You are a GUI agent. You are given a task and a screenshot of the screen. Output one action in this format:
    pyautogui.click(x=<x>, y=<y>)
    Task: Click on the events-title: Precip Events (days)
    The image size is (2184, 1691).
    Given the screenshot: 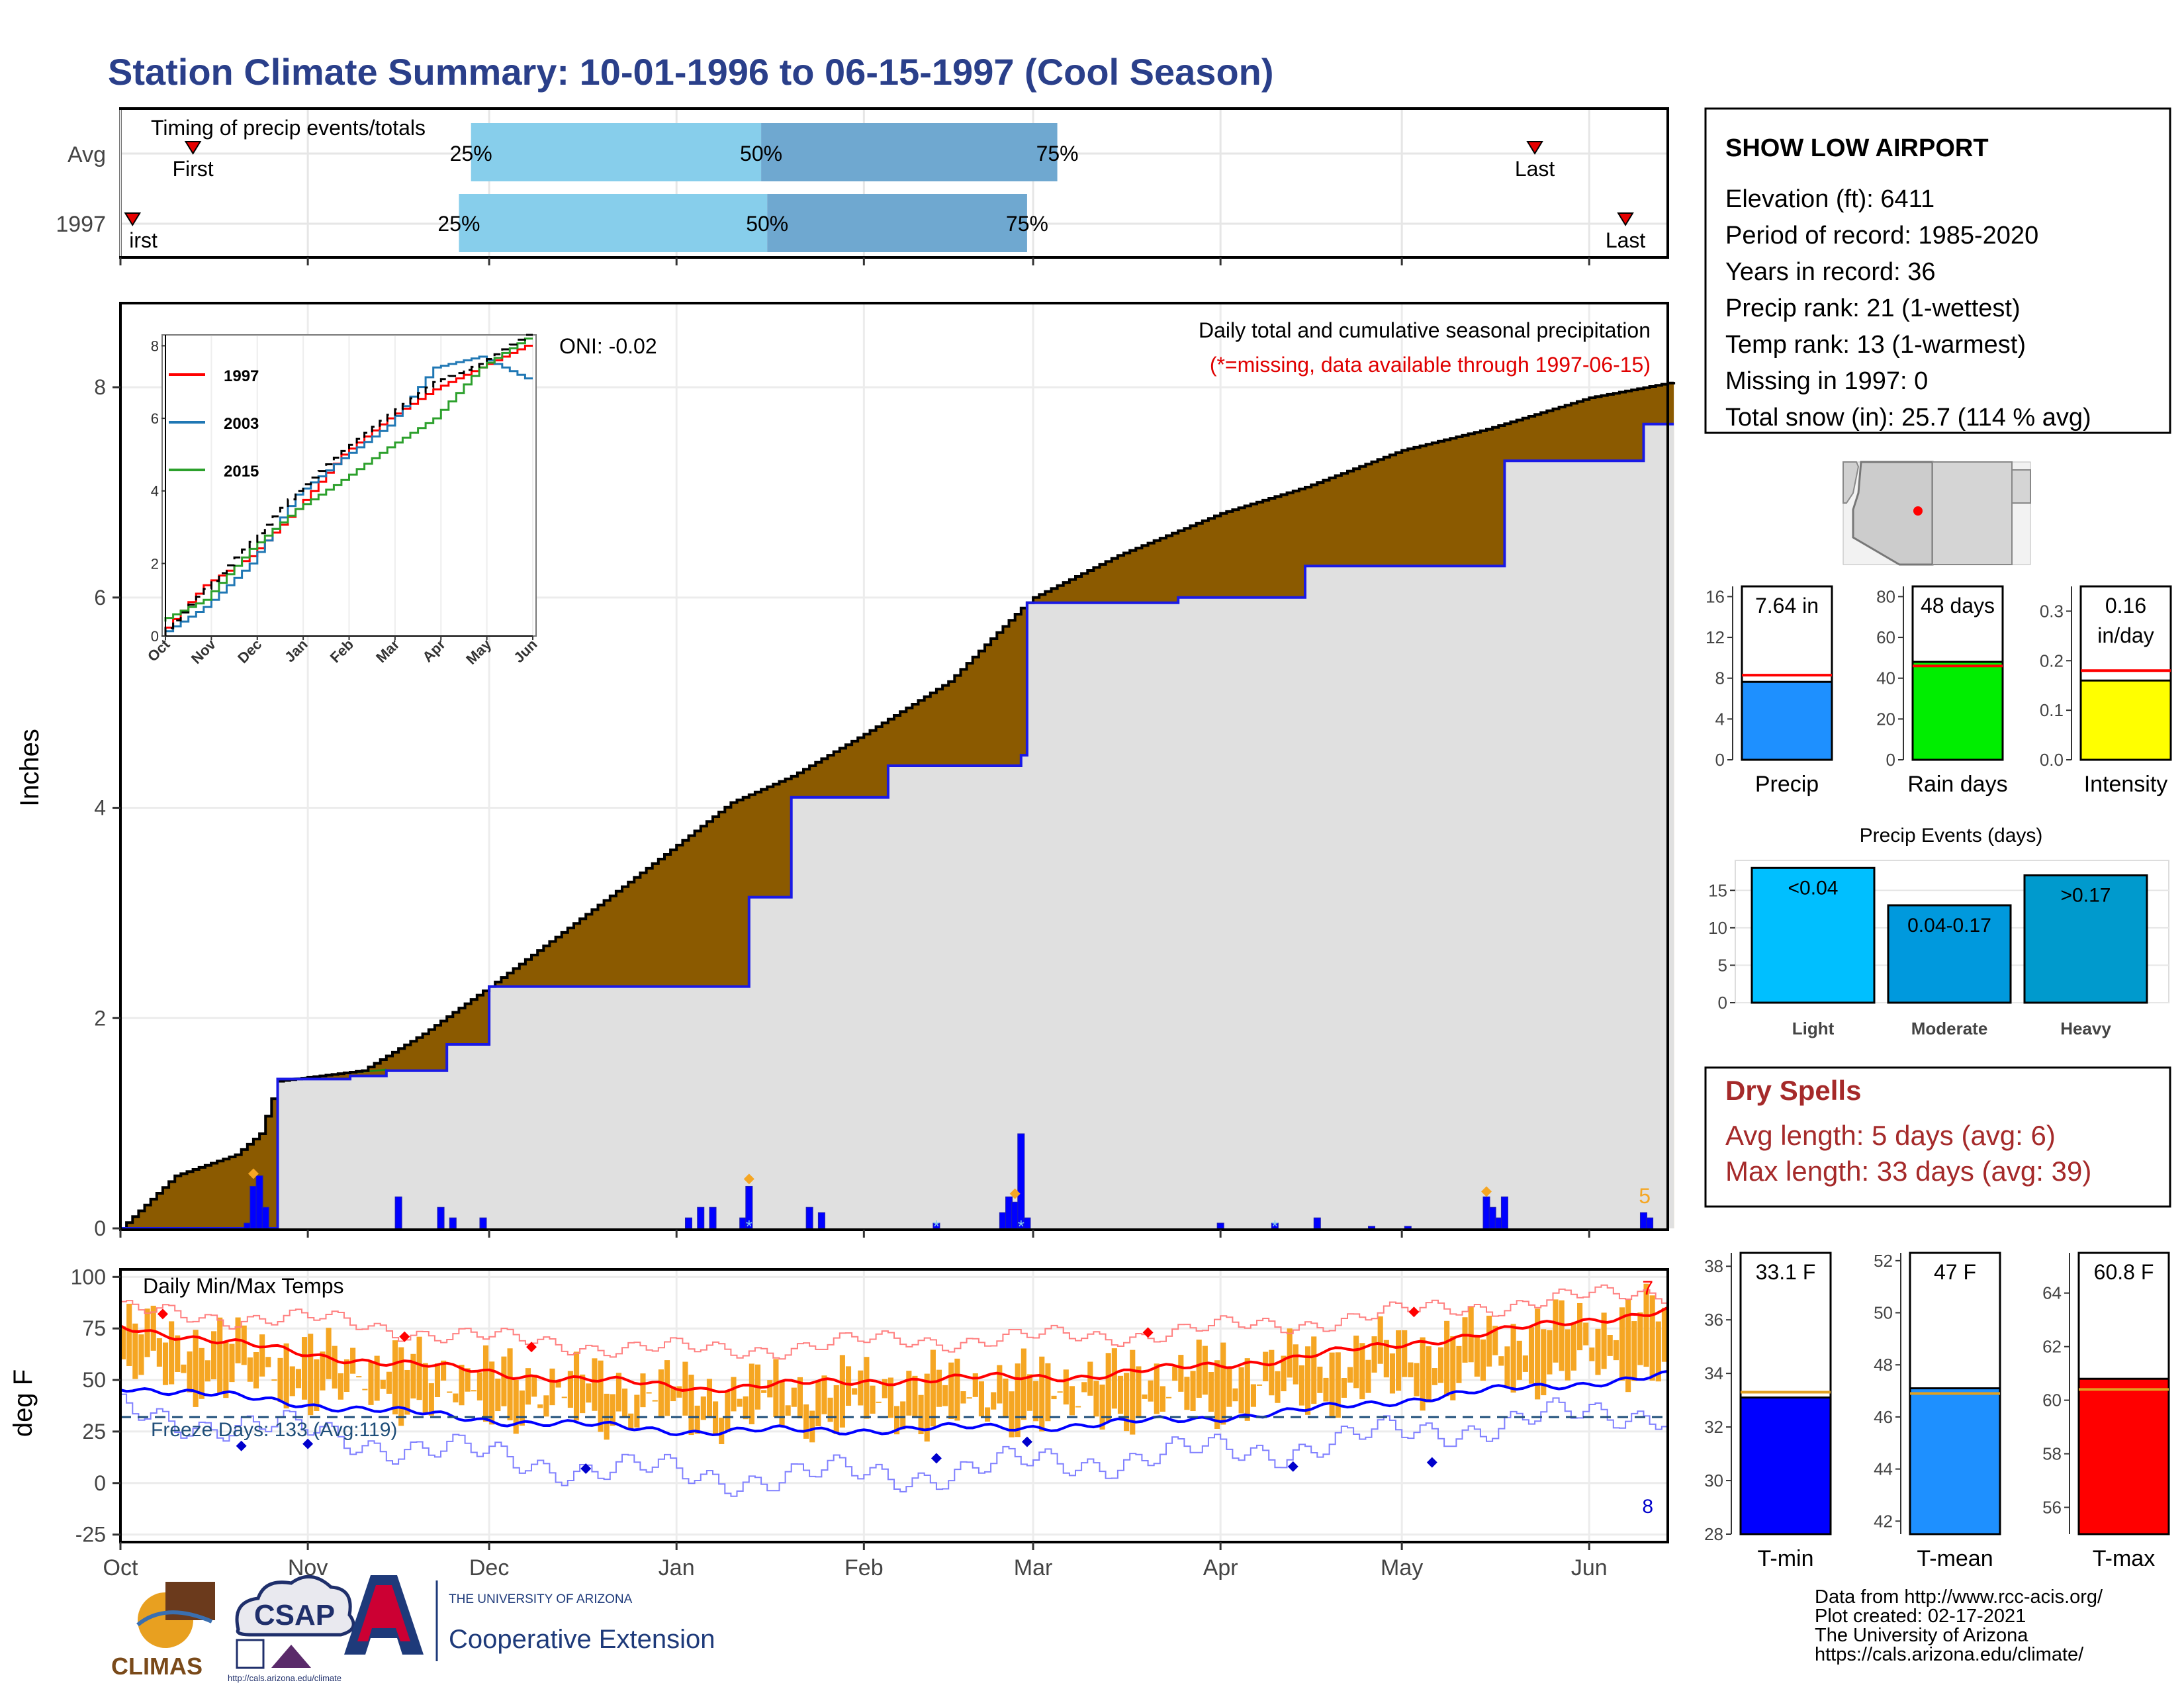 What is the action you would take?
    pyautogui.click(x=1951, y=835)
    